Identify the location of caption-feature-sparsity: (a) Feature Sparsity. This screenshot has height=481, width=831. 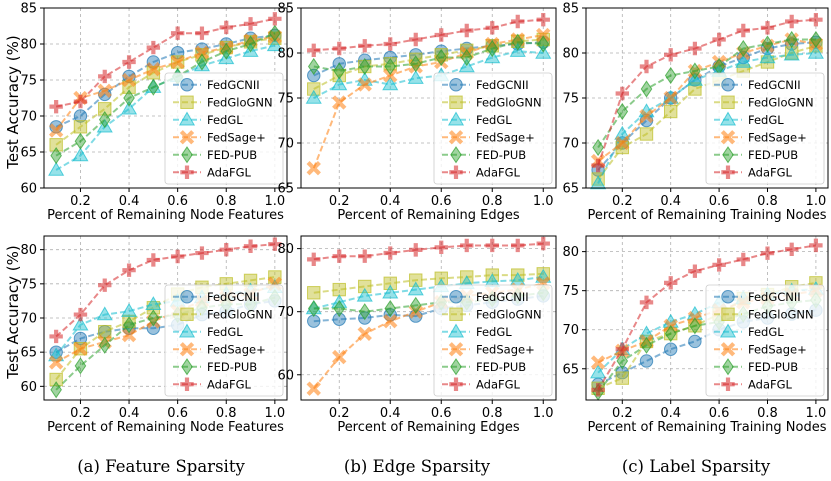
(161, 466).